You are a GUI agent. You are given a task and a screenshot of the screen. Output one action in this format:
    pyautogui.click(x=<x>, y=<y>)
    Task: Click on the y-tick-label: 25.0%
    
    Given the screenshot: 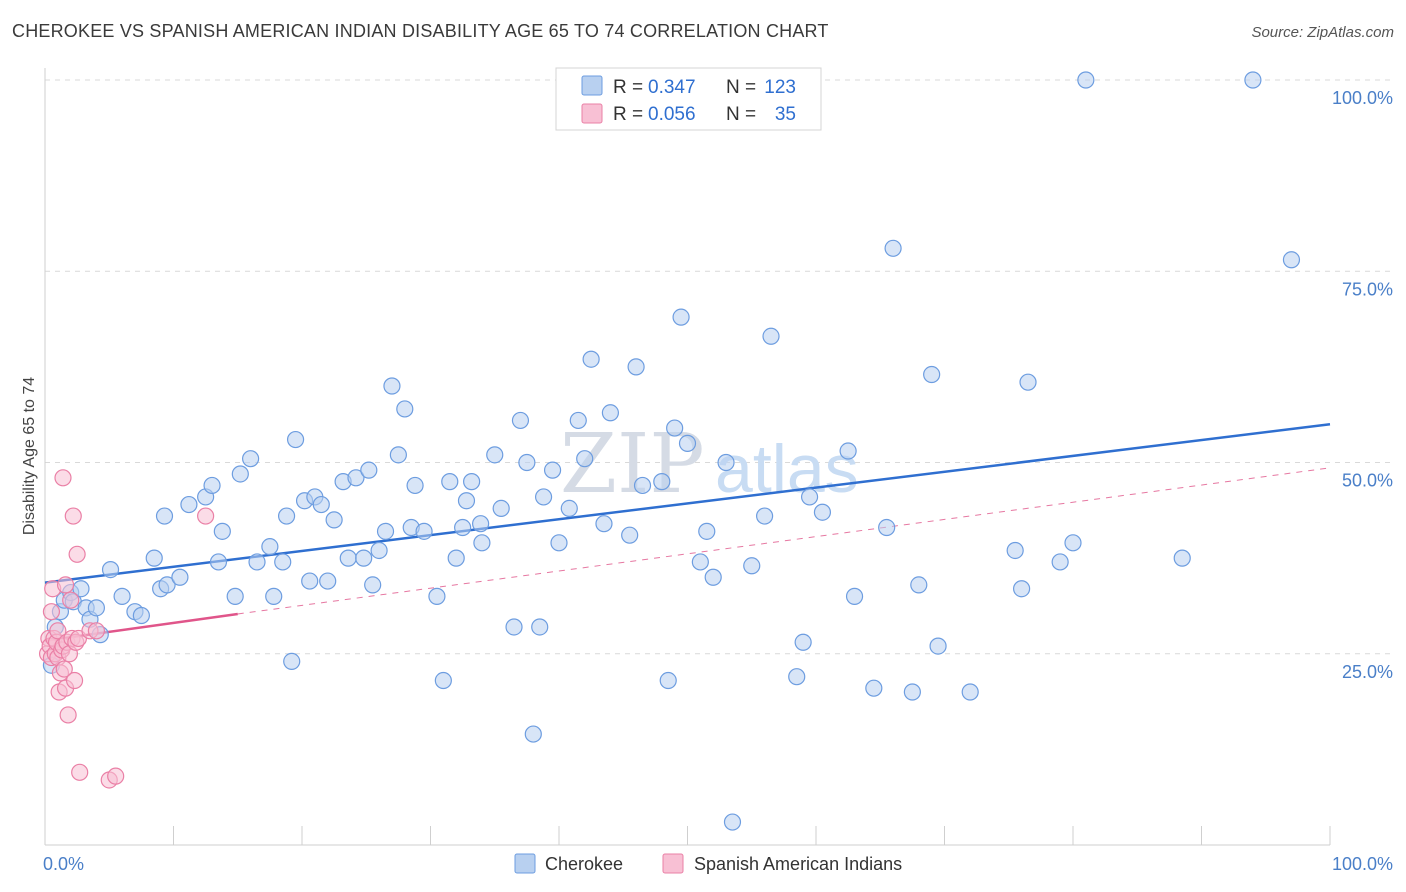 What is the action you would take?
    pyautogui.click(x=1367, y=672)
    